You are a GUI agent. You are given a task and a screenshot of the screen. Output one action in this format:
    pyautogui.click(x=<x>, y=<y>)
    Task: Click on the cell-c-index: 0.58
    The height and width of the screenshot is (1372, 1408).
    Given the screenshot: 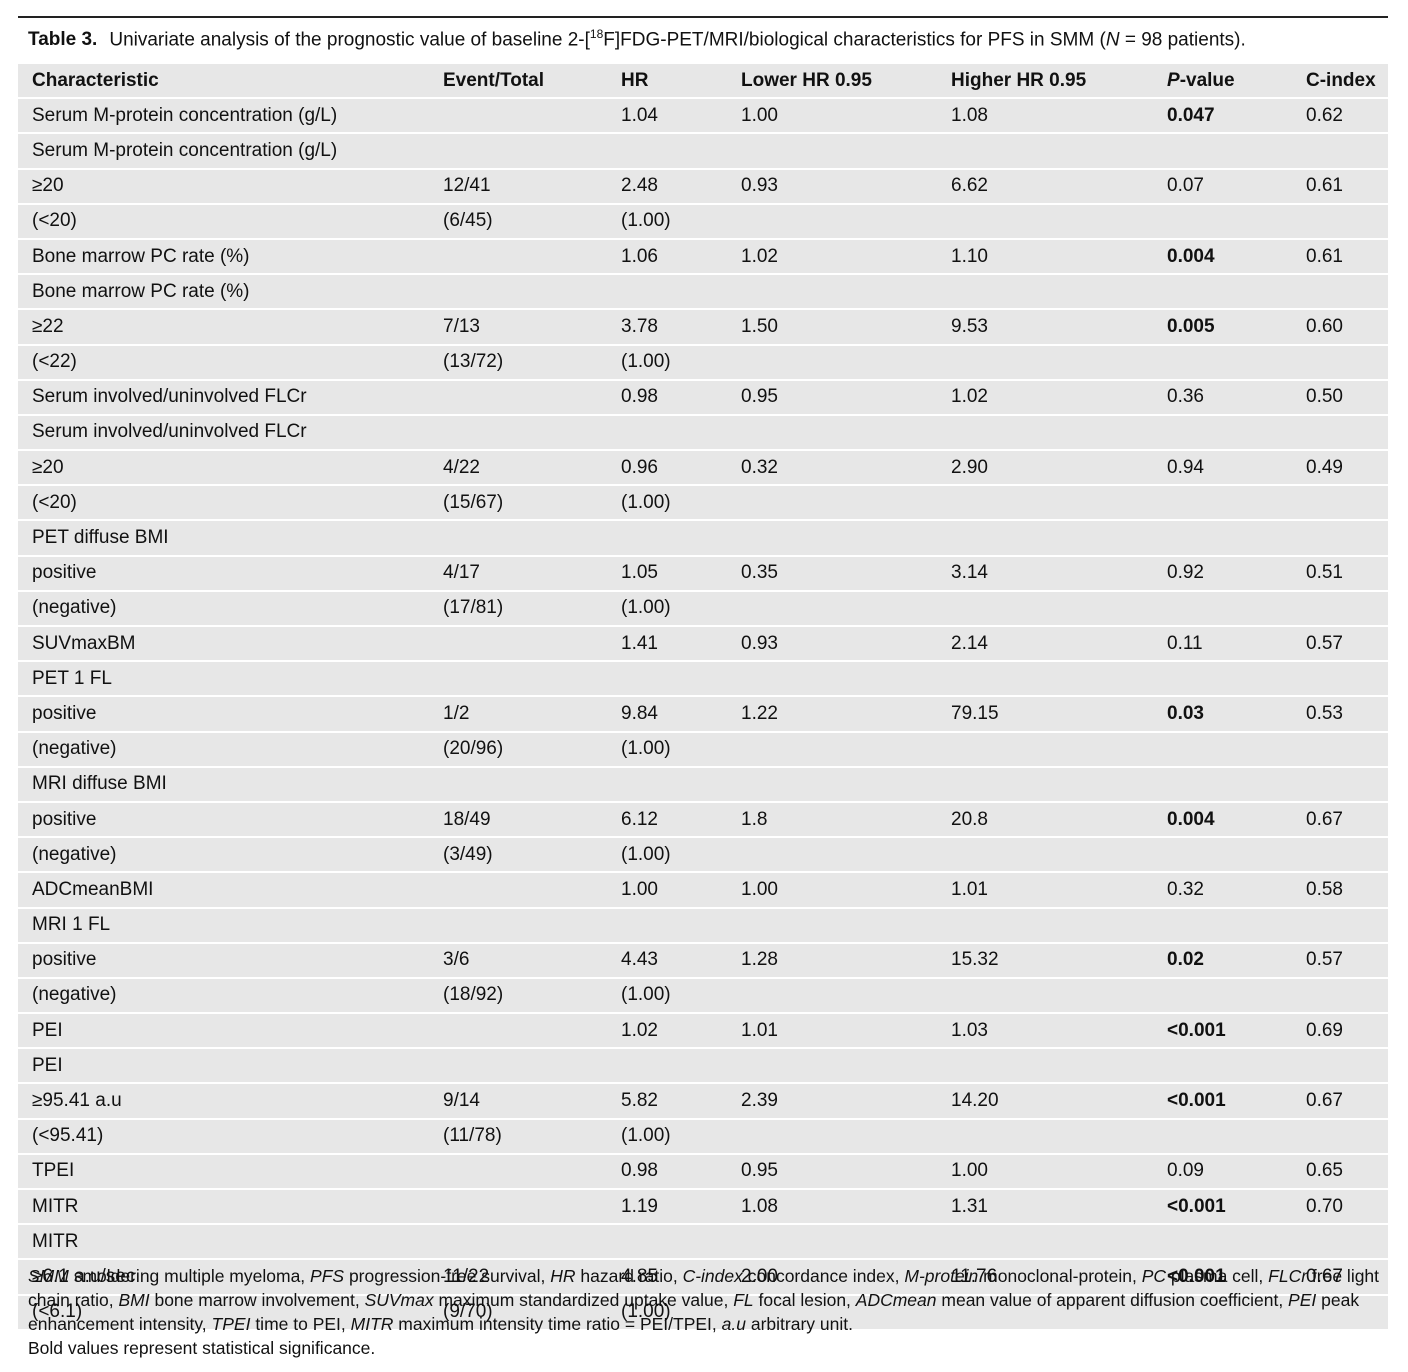 What is the action you would take?
    pyautogui.click(x=1347, y=891)
    